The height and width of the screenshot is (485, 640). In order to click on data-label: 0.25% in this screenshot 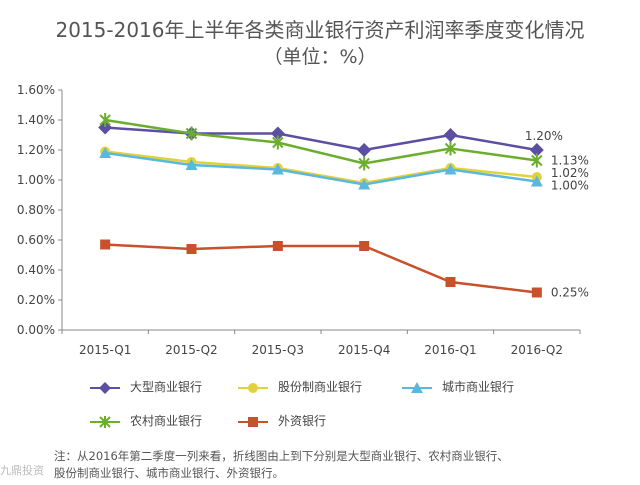, I will do `click(570, 293)`.